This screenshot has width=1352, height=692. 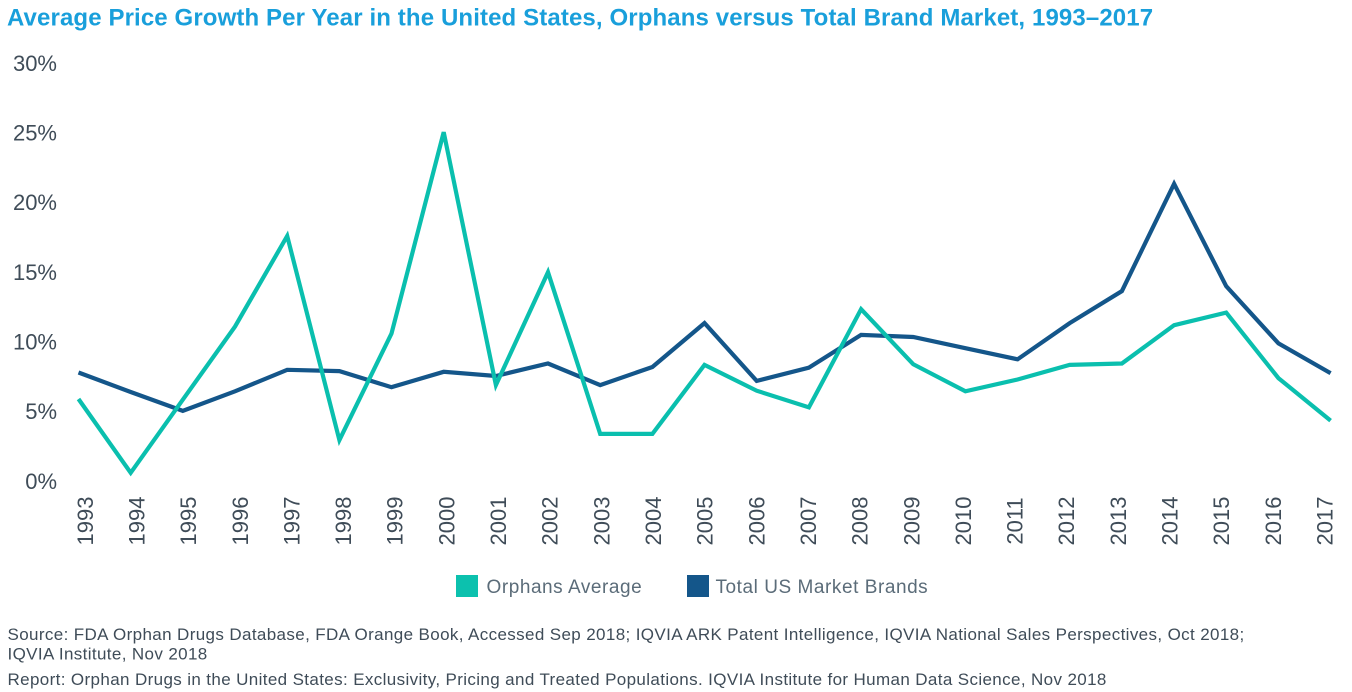 What do you see at coordinates (395, 521) in the screenshot?
I see `svg-text: 1999` at bounding box center [395, 521].